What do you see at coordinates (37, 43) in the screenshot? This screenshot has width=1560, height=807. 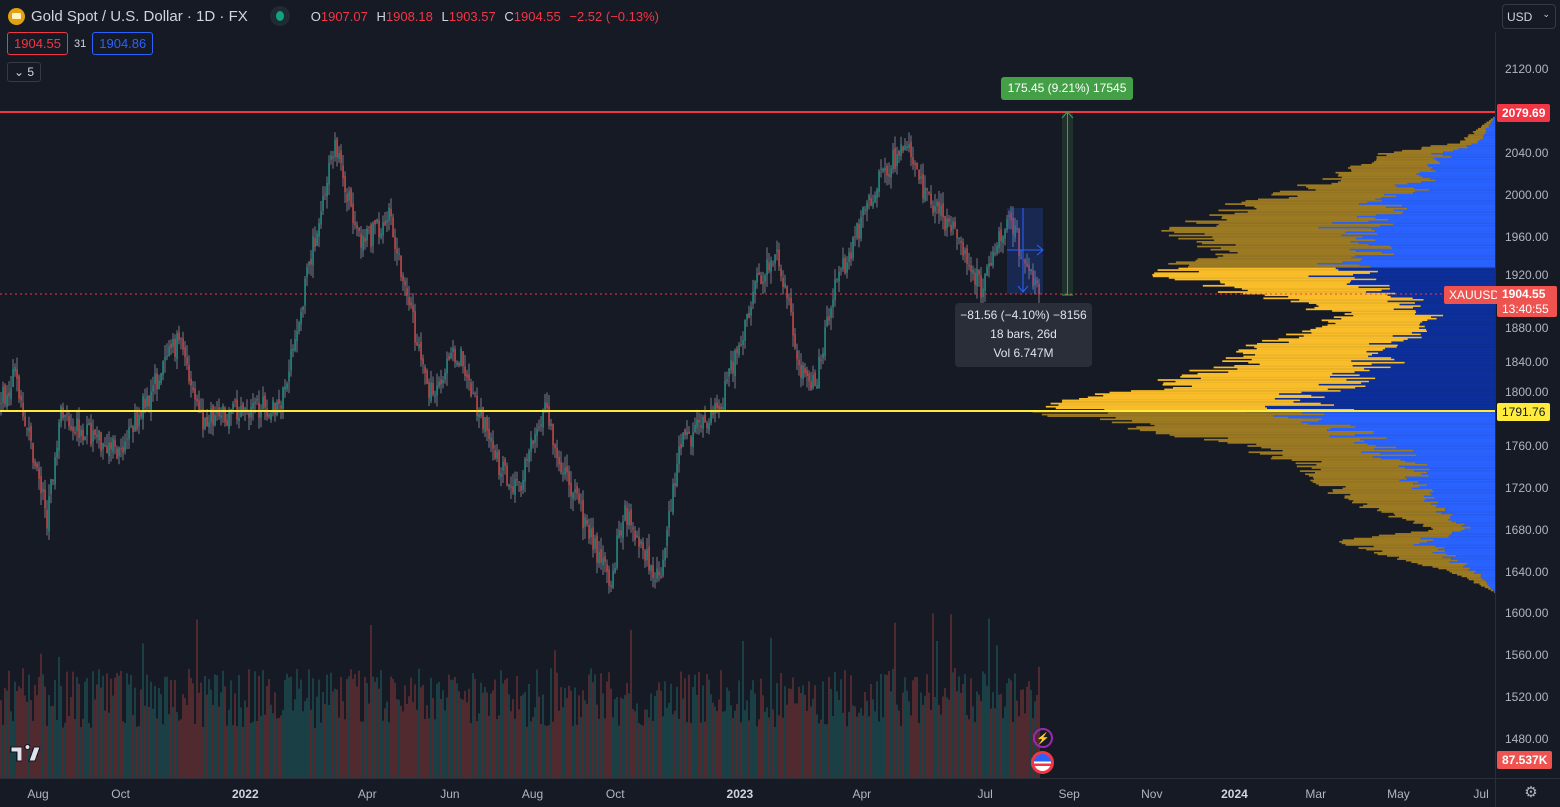 I see `sell-button: 1904.55` at bounding box center [37, 43].